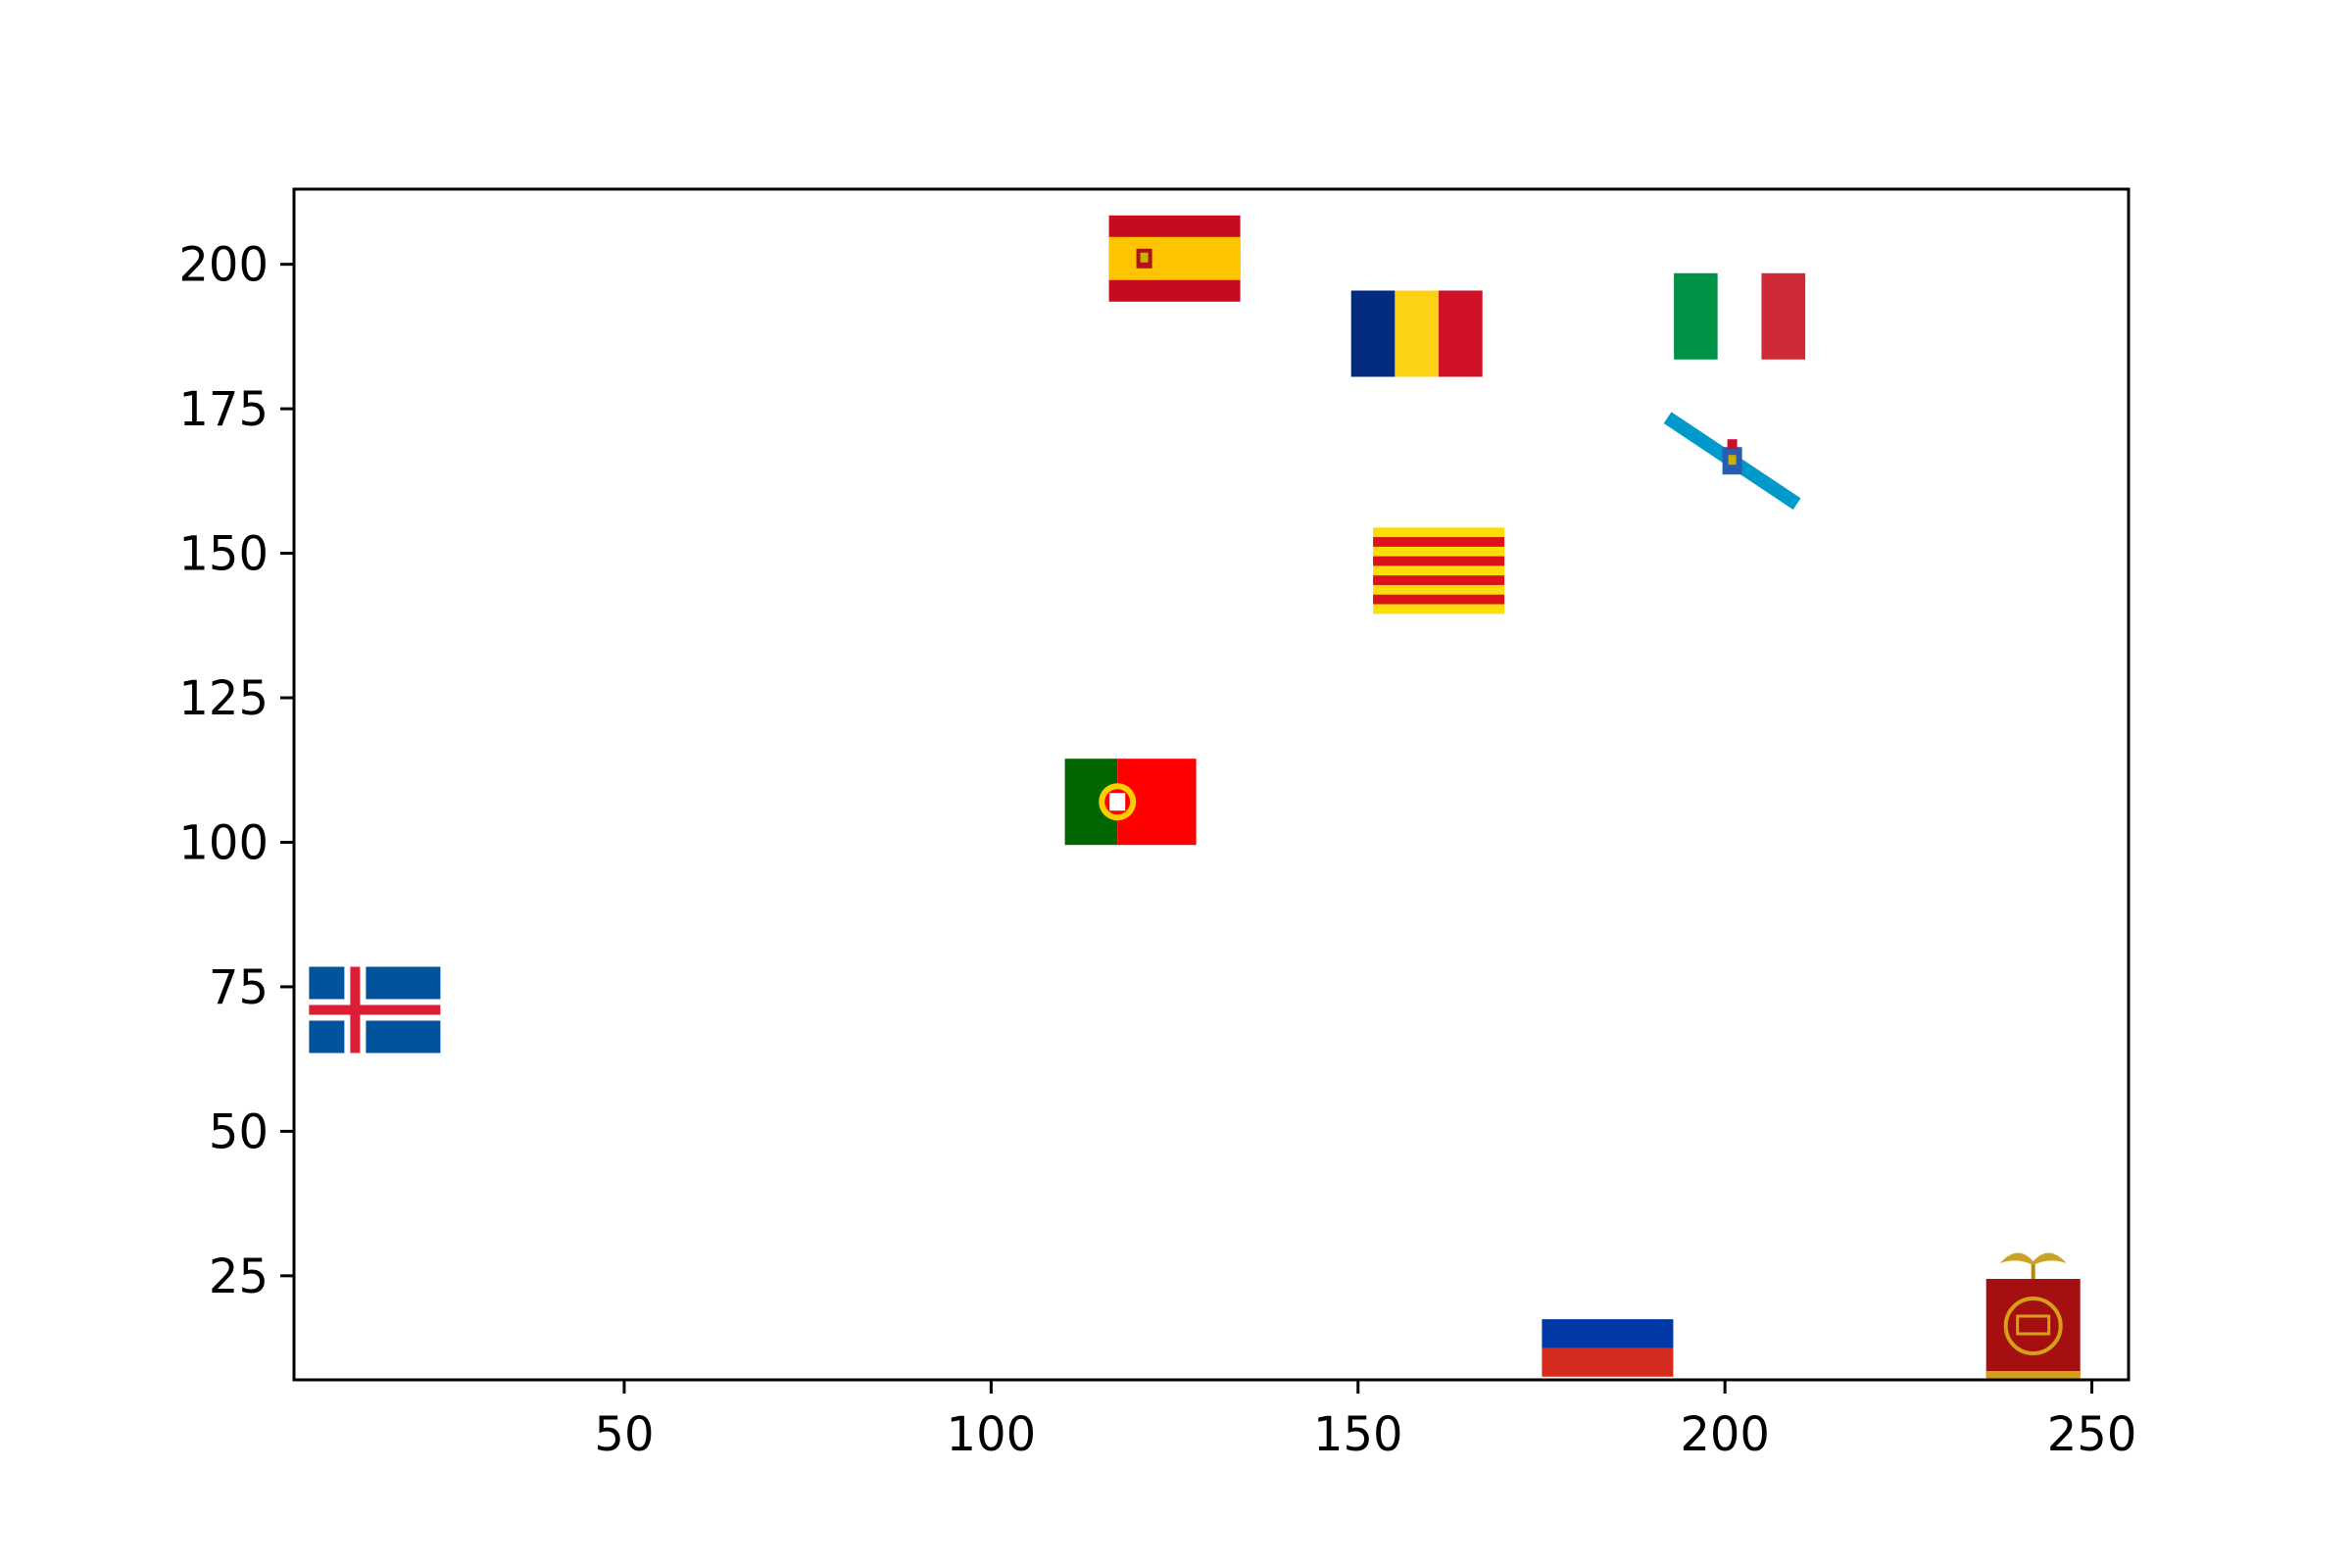 The height and width of the screenshot is (1568, 2352). What do you see at coordinates (992, 1434) in the screenshot?
I see `x-tick-label: 100` at bounding box center [992, 1434].